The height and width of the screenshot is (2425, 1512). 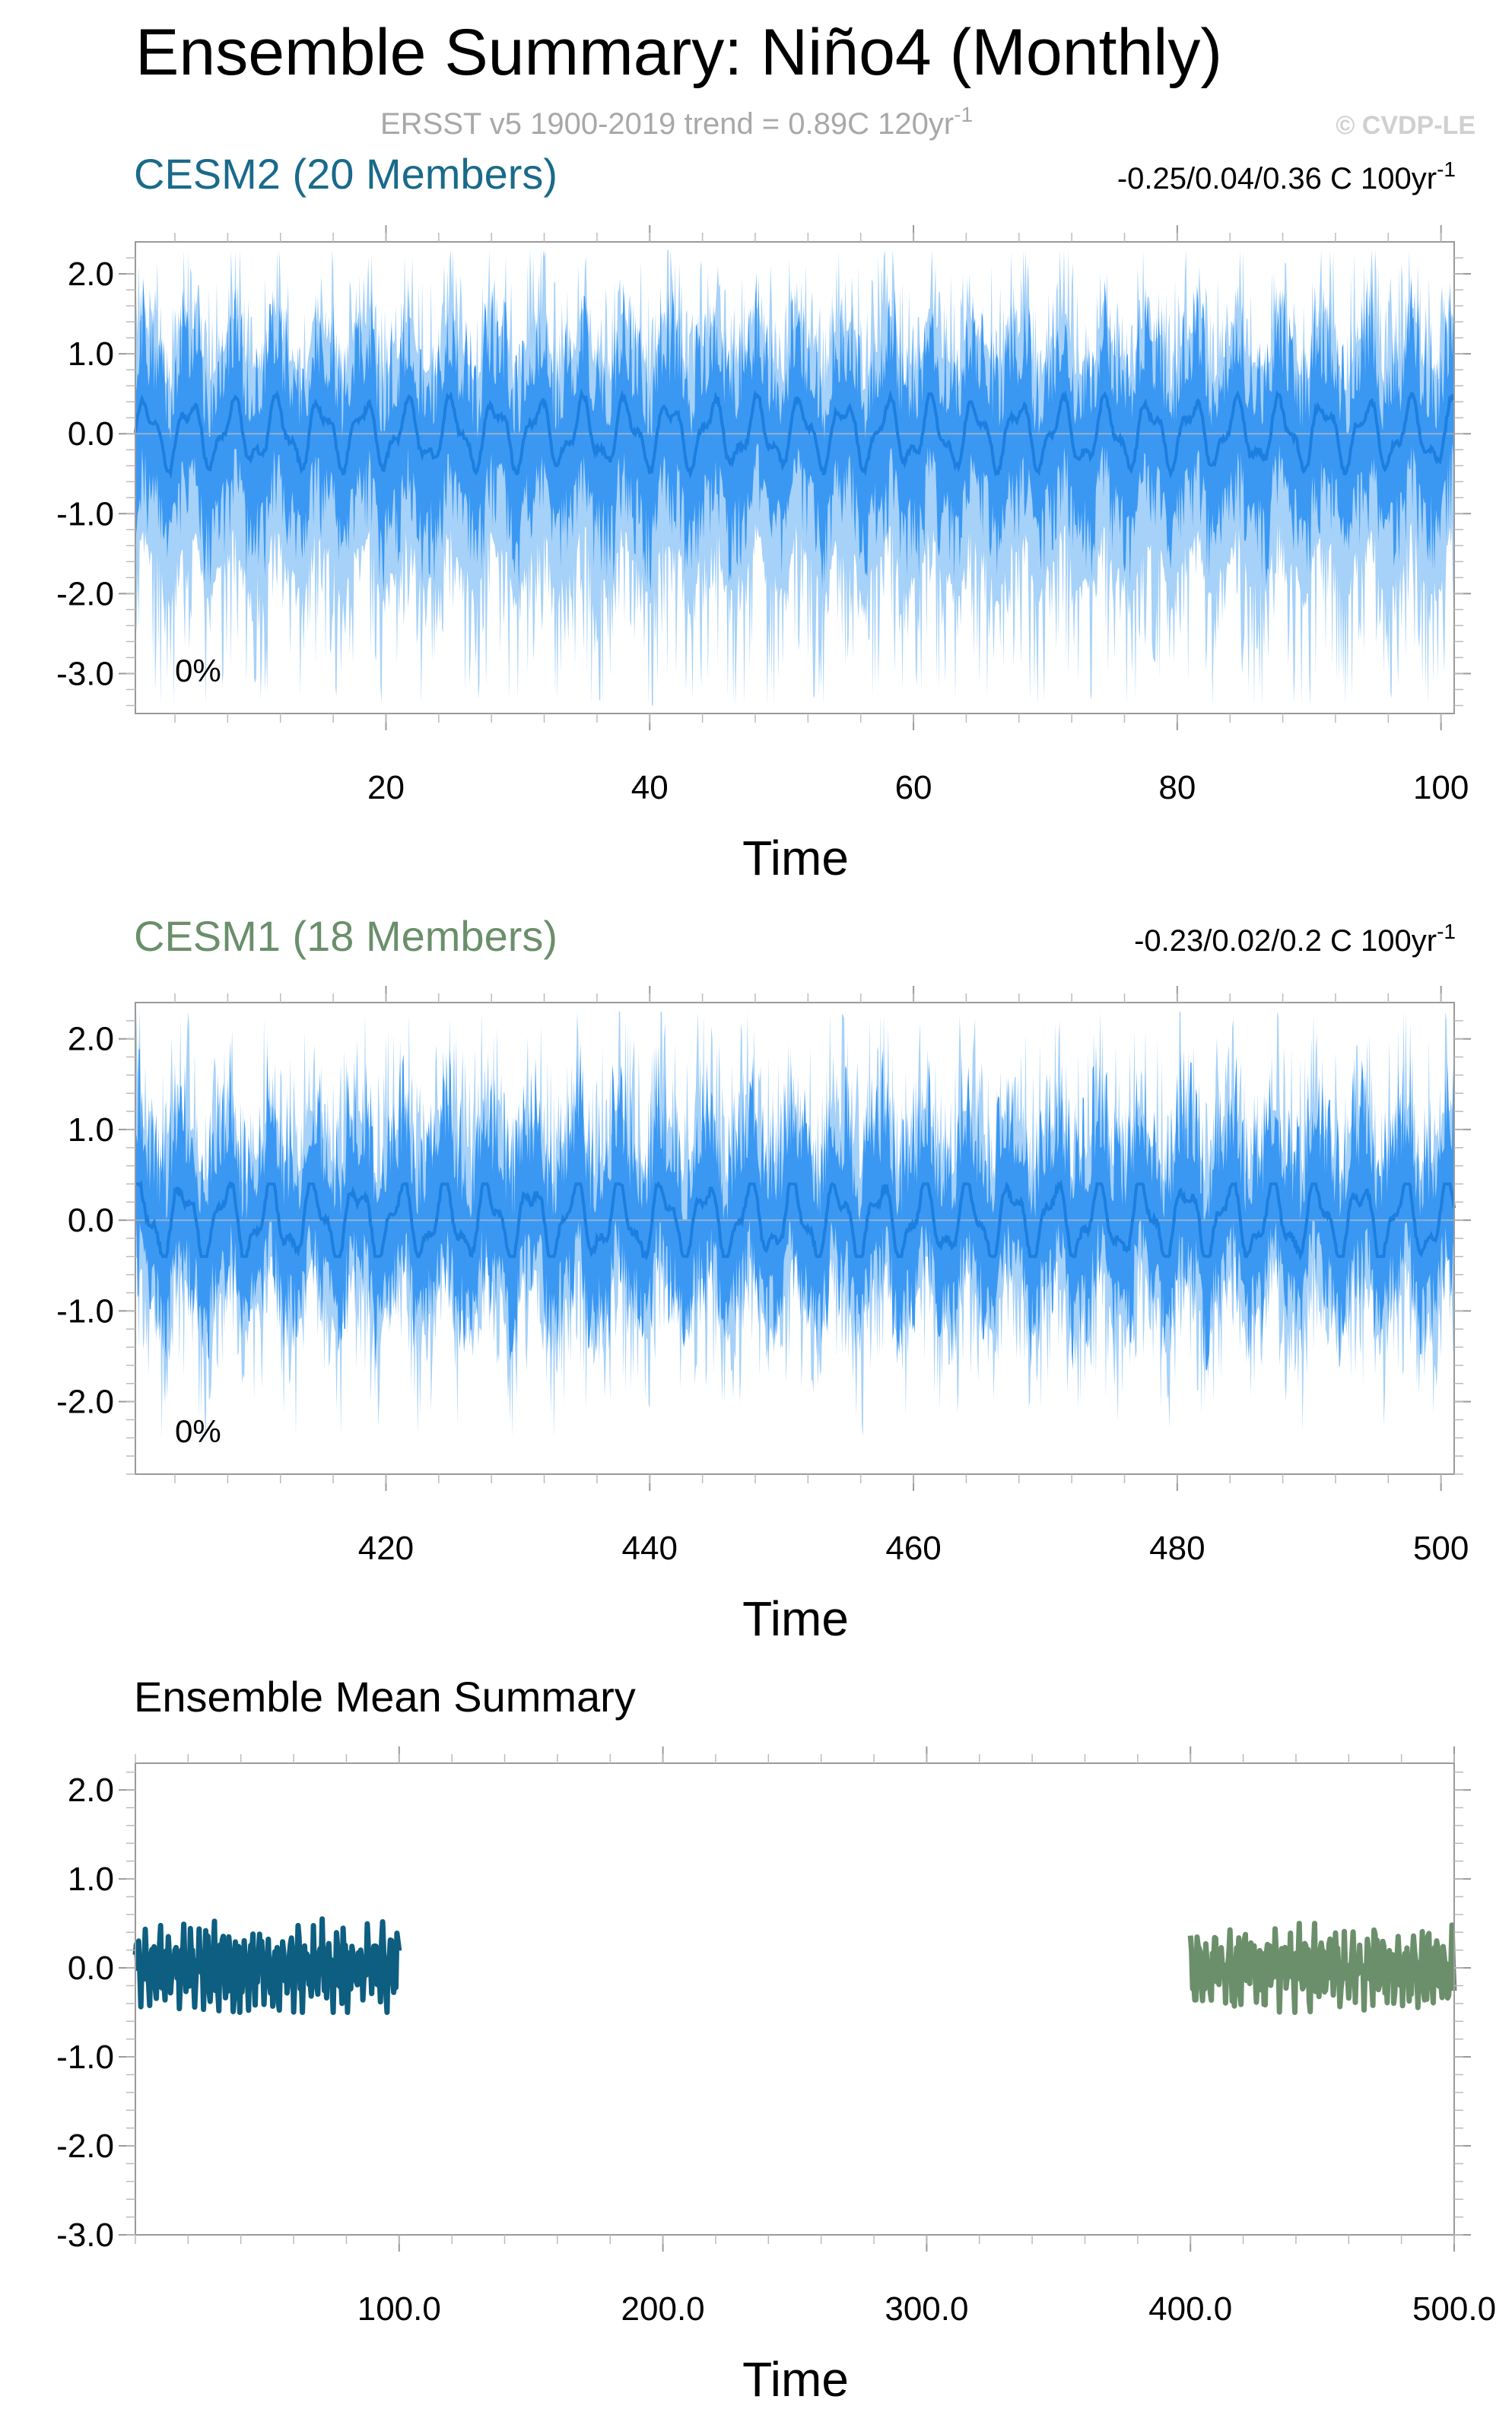 What do you see at coordinates (1190, 2309) in the screenshot?
I see `x-tick-label: 400.0` at bounding box center [1190, 2309].